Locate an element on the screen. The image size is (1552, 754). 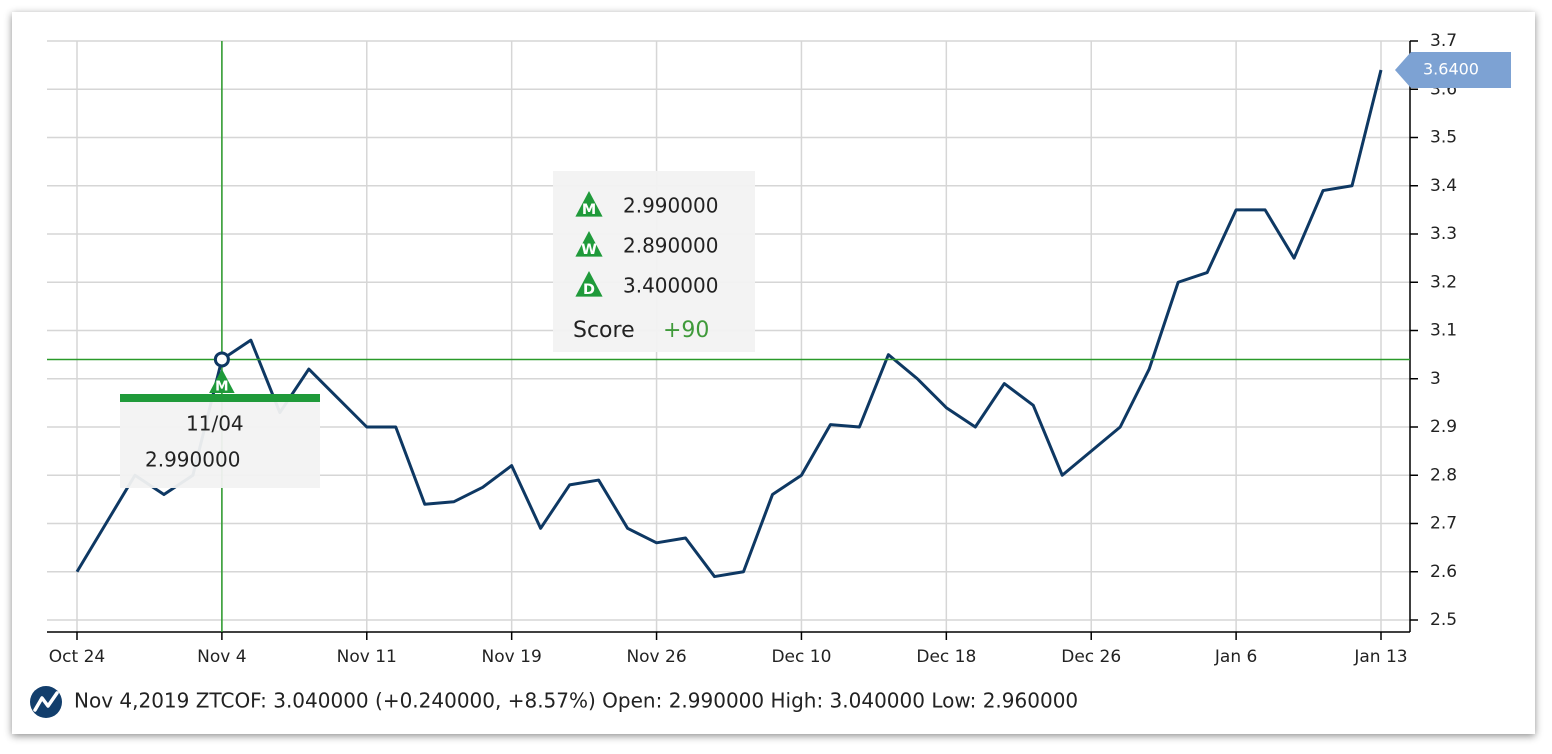
logo-icon is located at coordinates (46, 701).